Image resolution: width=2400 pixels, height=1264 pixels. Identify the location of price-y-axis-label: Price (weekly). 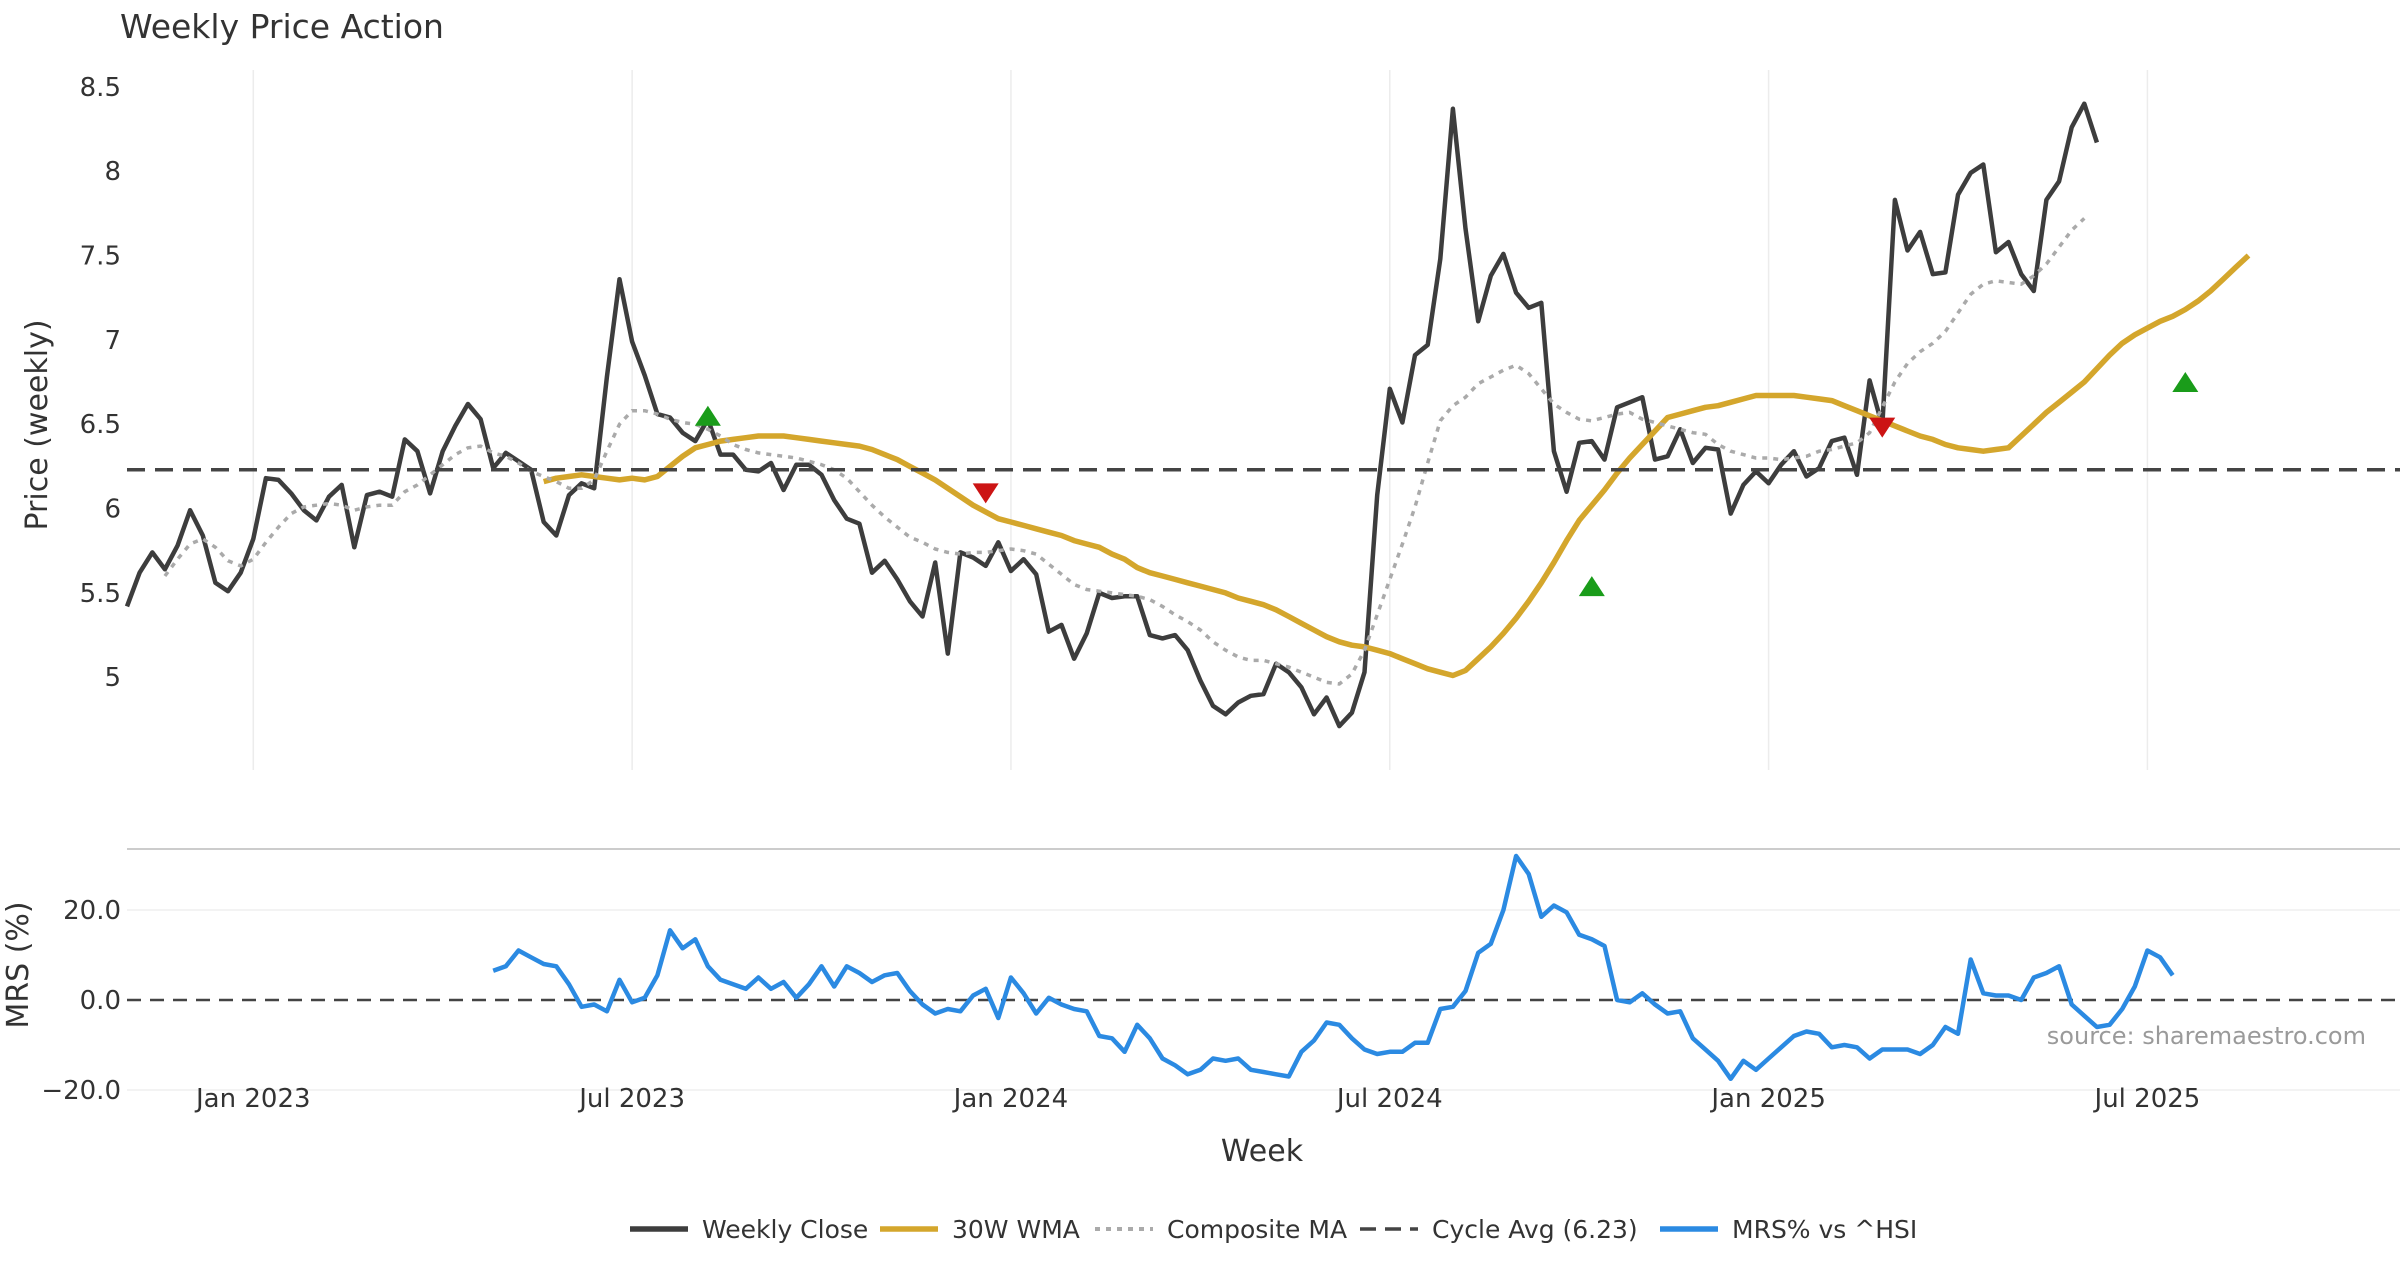
(37, 424).